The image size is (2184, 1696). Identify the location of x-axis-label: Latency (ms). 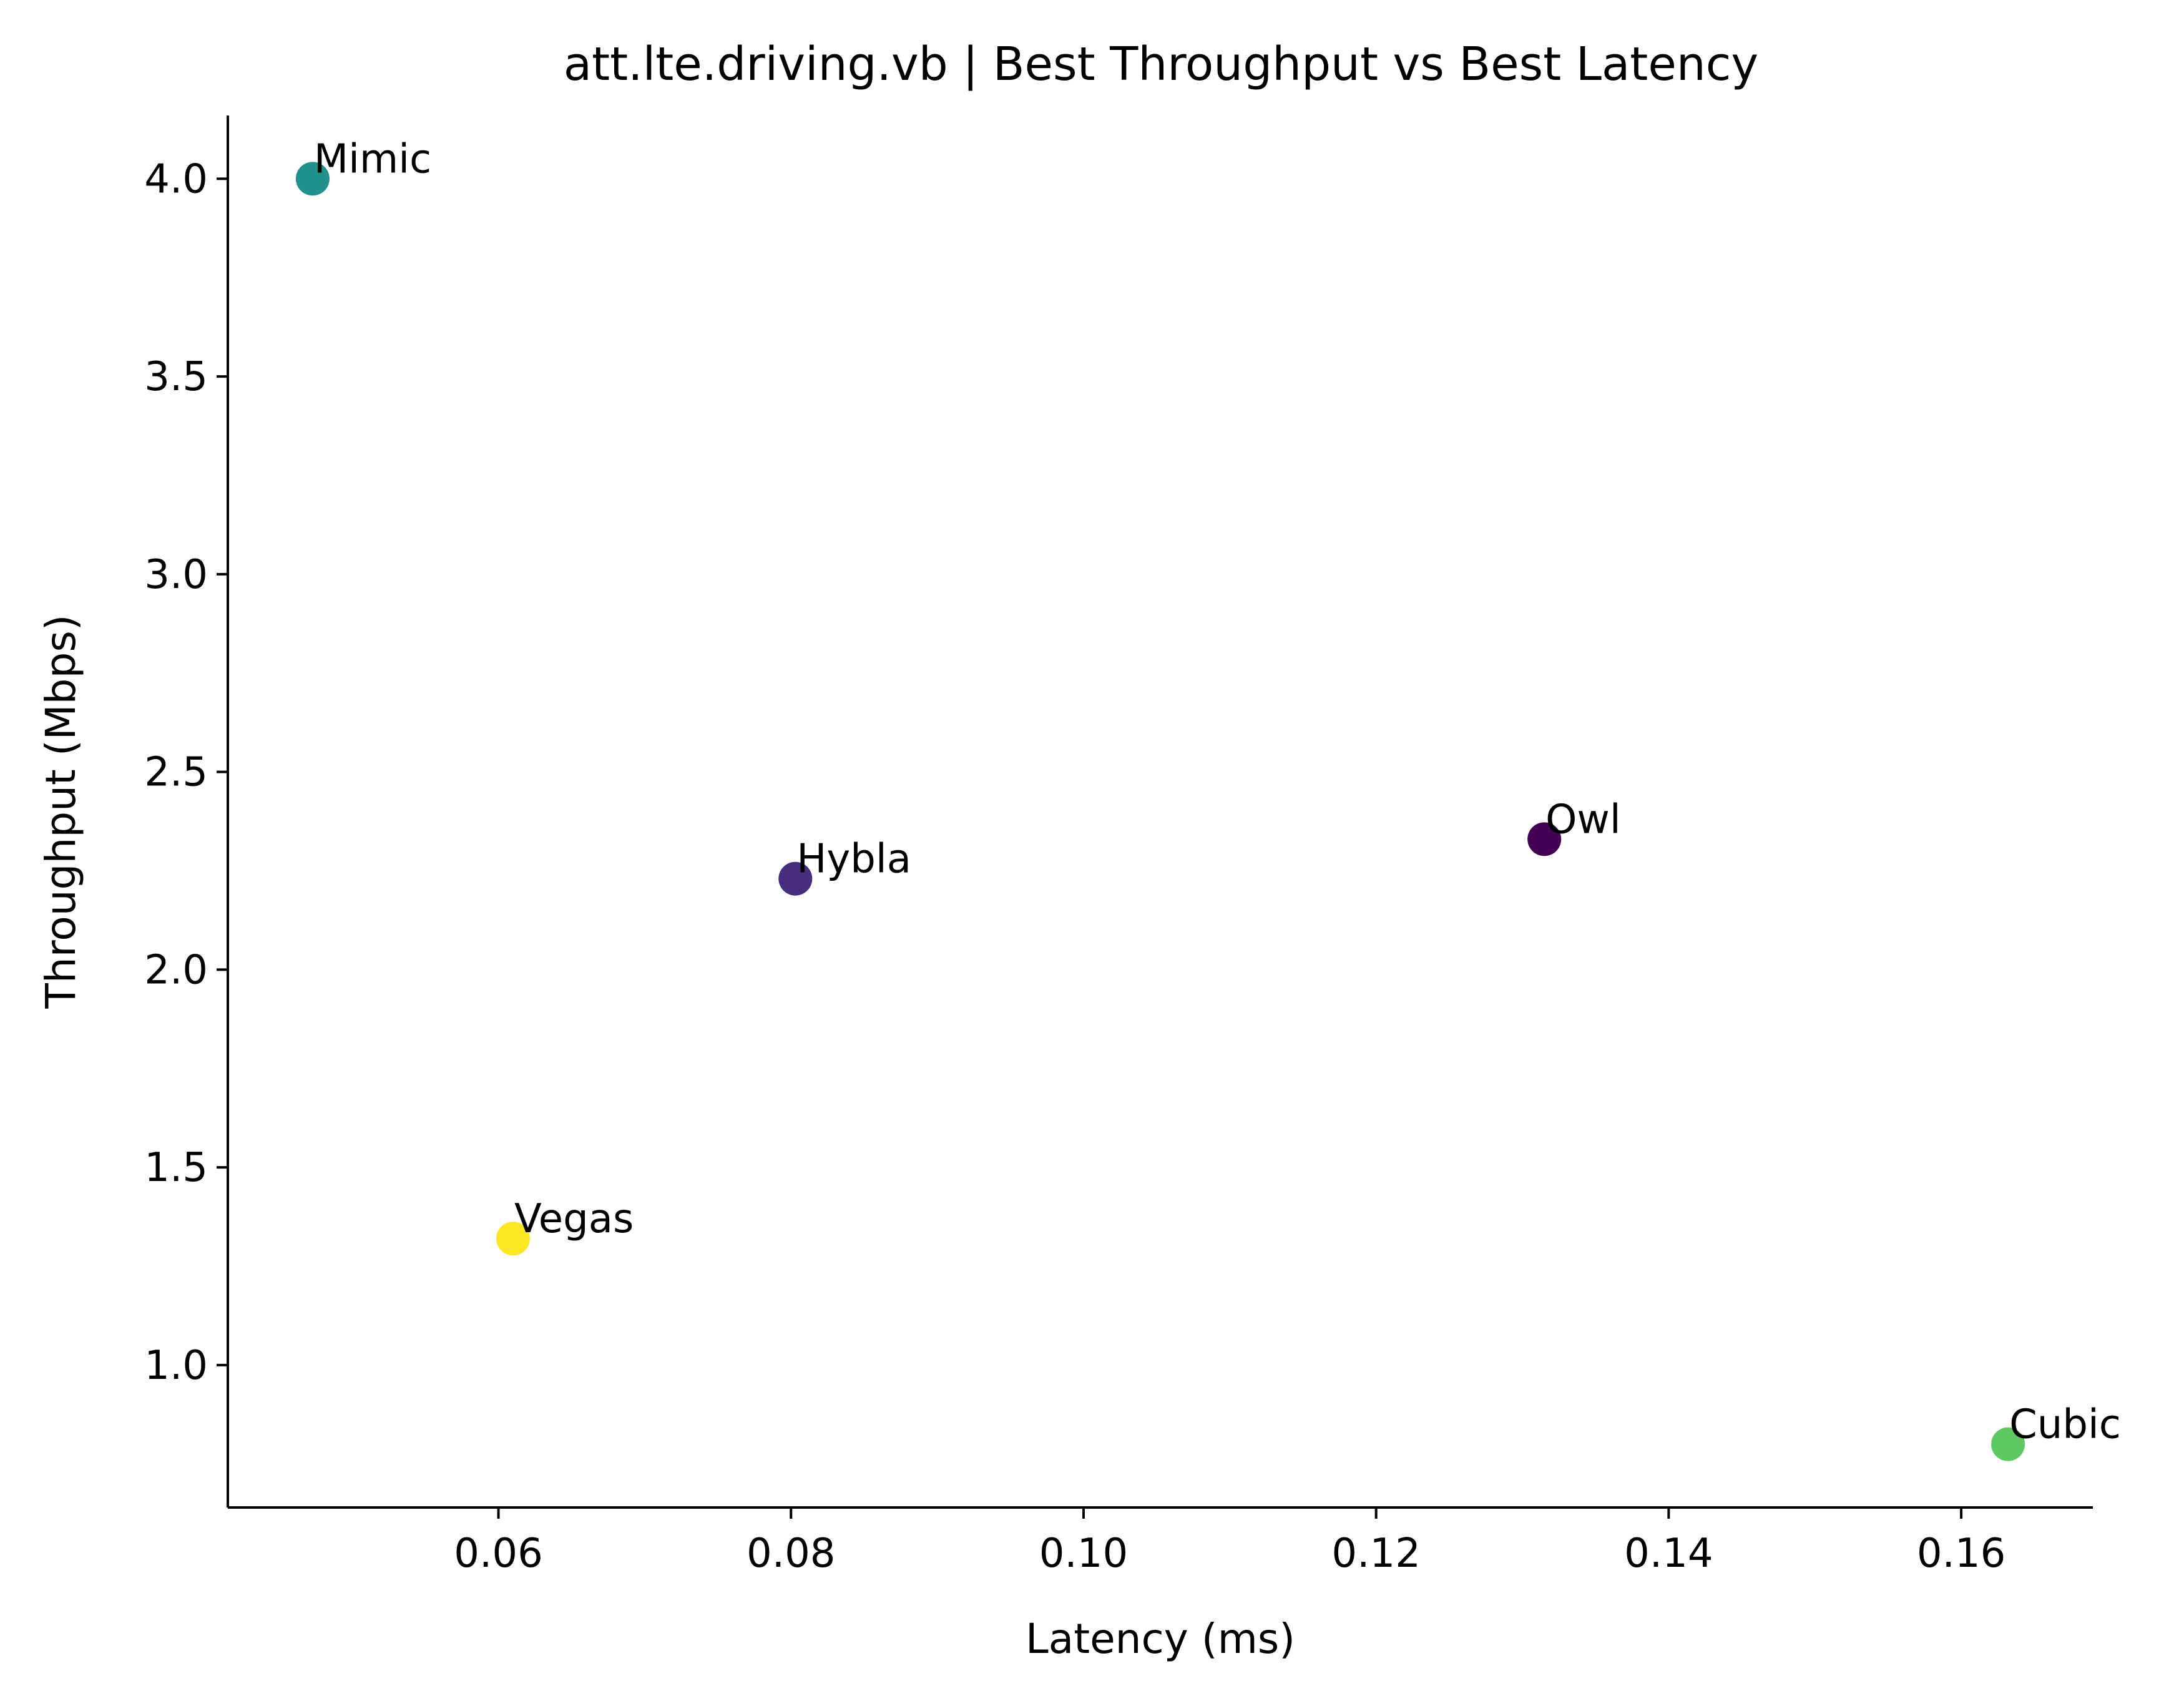
(1160, 1639).